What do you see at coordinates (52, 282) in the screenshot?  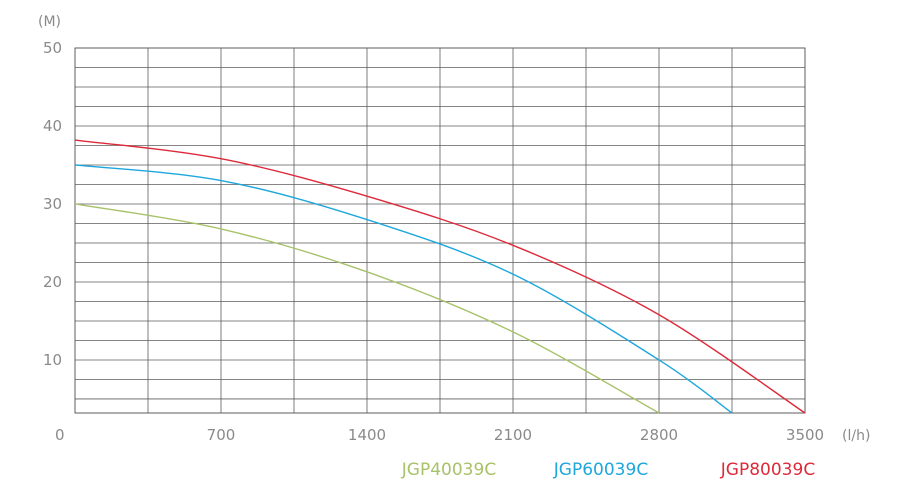 I see `y-tick-label: 20` at bounding box center [52, 282].